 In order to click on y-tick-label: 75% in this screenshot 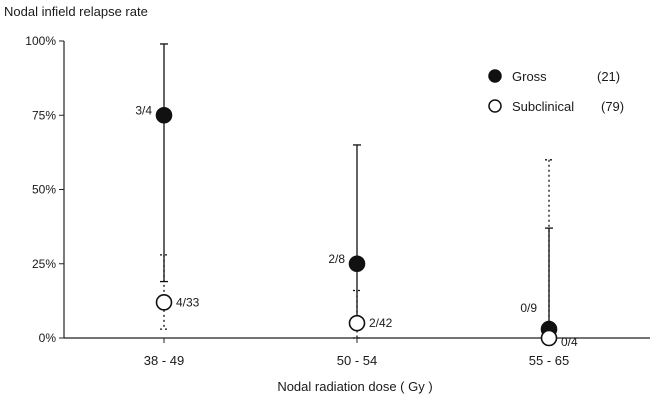, I will do `click(44, 115)`.